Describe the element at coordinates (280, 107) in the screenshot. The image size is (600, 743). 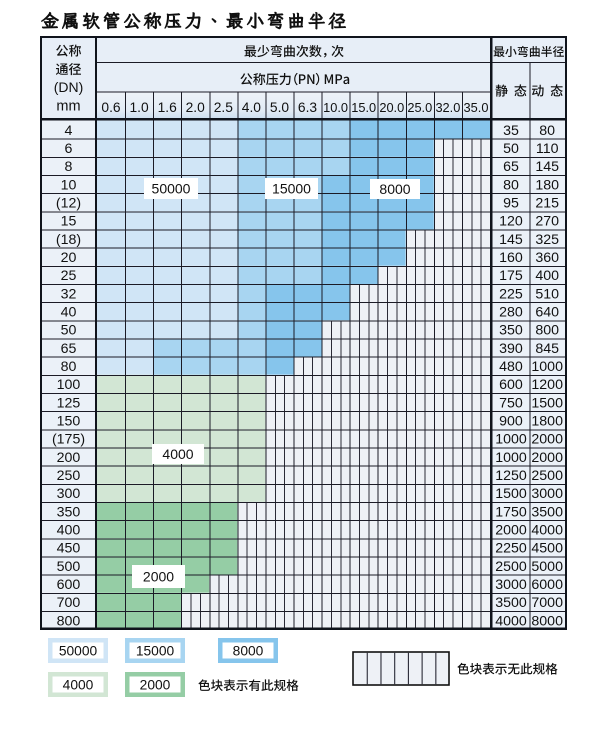
I see `svg-text: 5.0` at that location.